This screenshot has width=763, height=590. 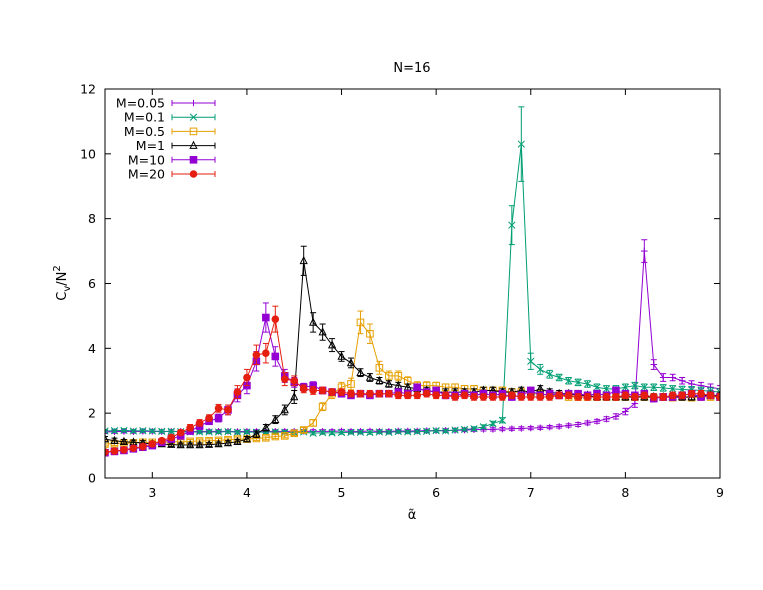 What do you see at coordinates (166, 139) in the screenshot?
I see `legend: M=0.05M=0.1M=0.5M=1M=10M=20` at bounding box center [166, 139].